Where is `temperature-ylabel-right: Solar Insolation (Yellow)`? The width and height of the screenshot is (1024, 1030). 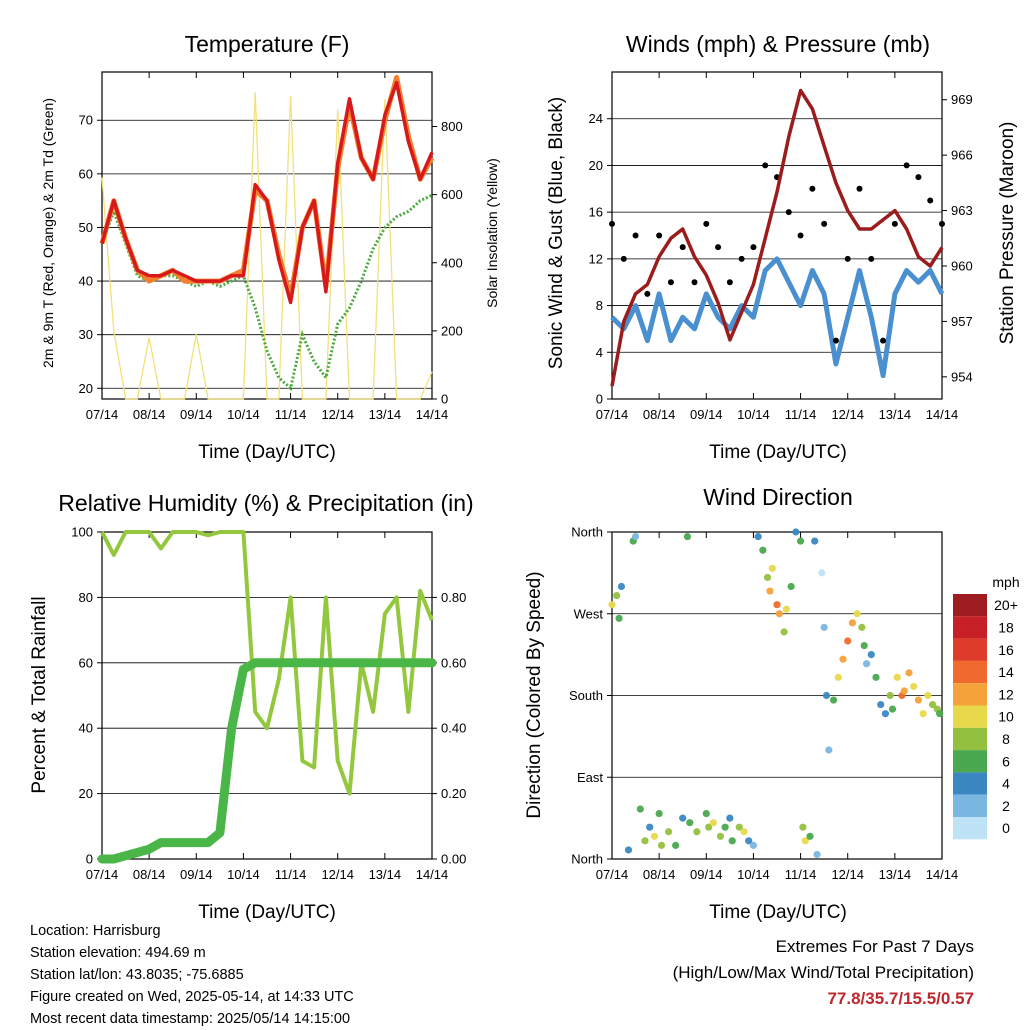 temperature-ylabel-right: Solar Insolation (Yellow) is located at coordinates (492, 233).